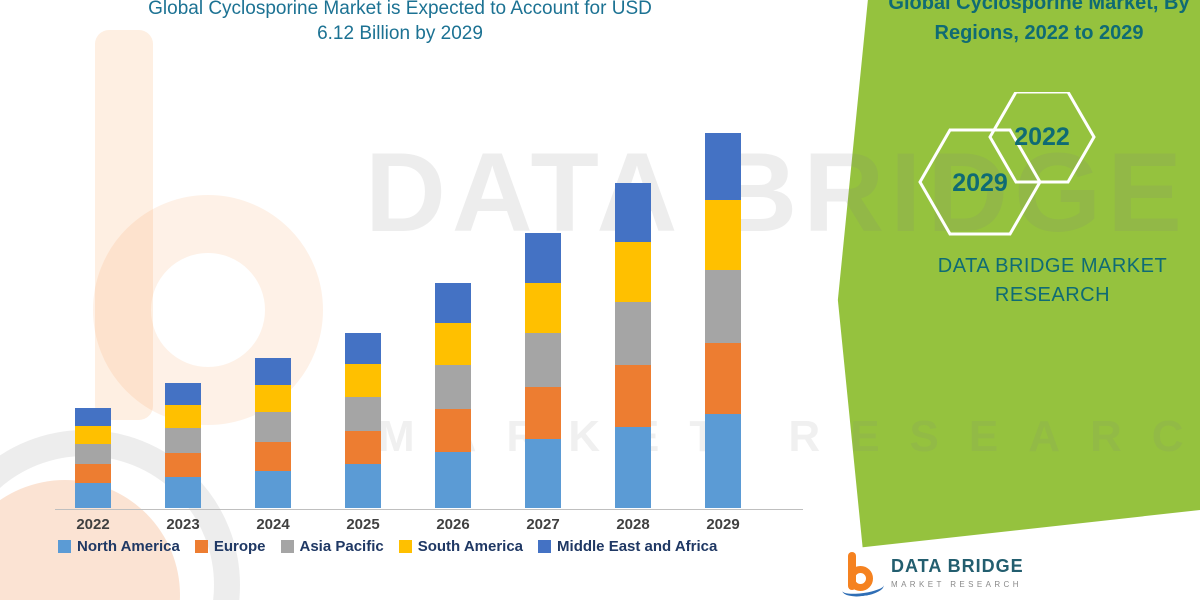 The image size is (1200, 600). I want to click on x-axis-label: 2022, so click(93, 524).